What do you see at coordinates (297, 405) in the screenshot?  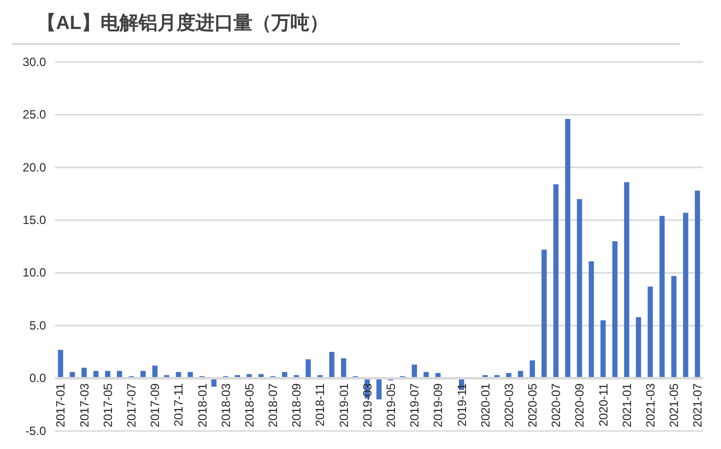 I see `x-tick-label: 2018-09` at bounding box center [297, 405].